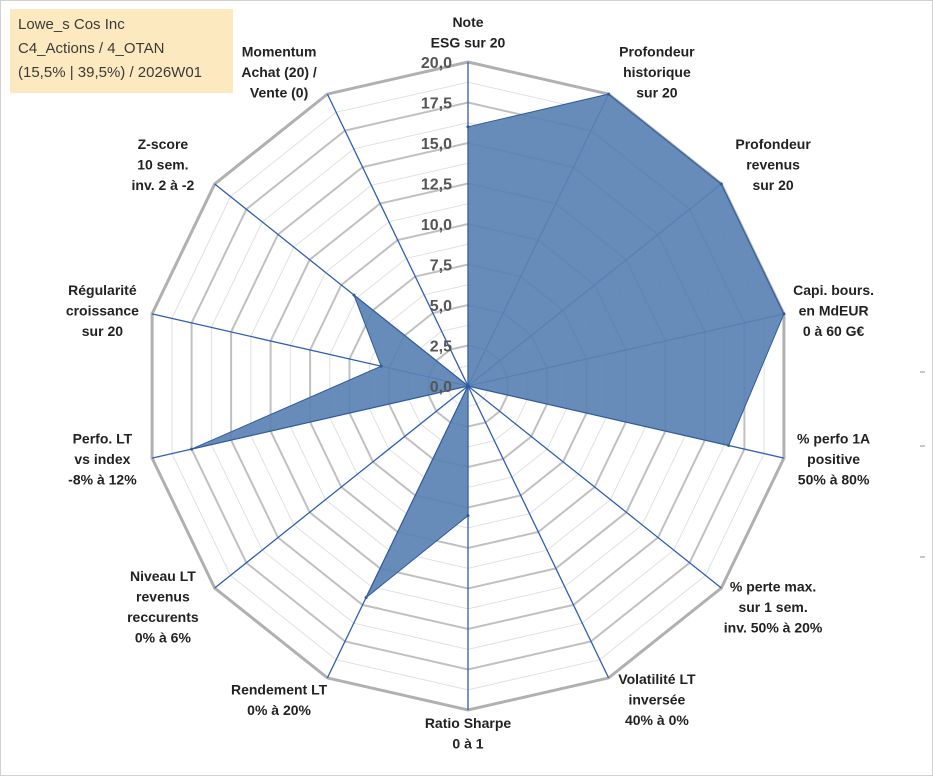 The height and width of the screenshot is (776, 933). Describe the element at coordinates (102, 290) in the screenshot. I see `axis-label-line: Régularité` at that location.